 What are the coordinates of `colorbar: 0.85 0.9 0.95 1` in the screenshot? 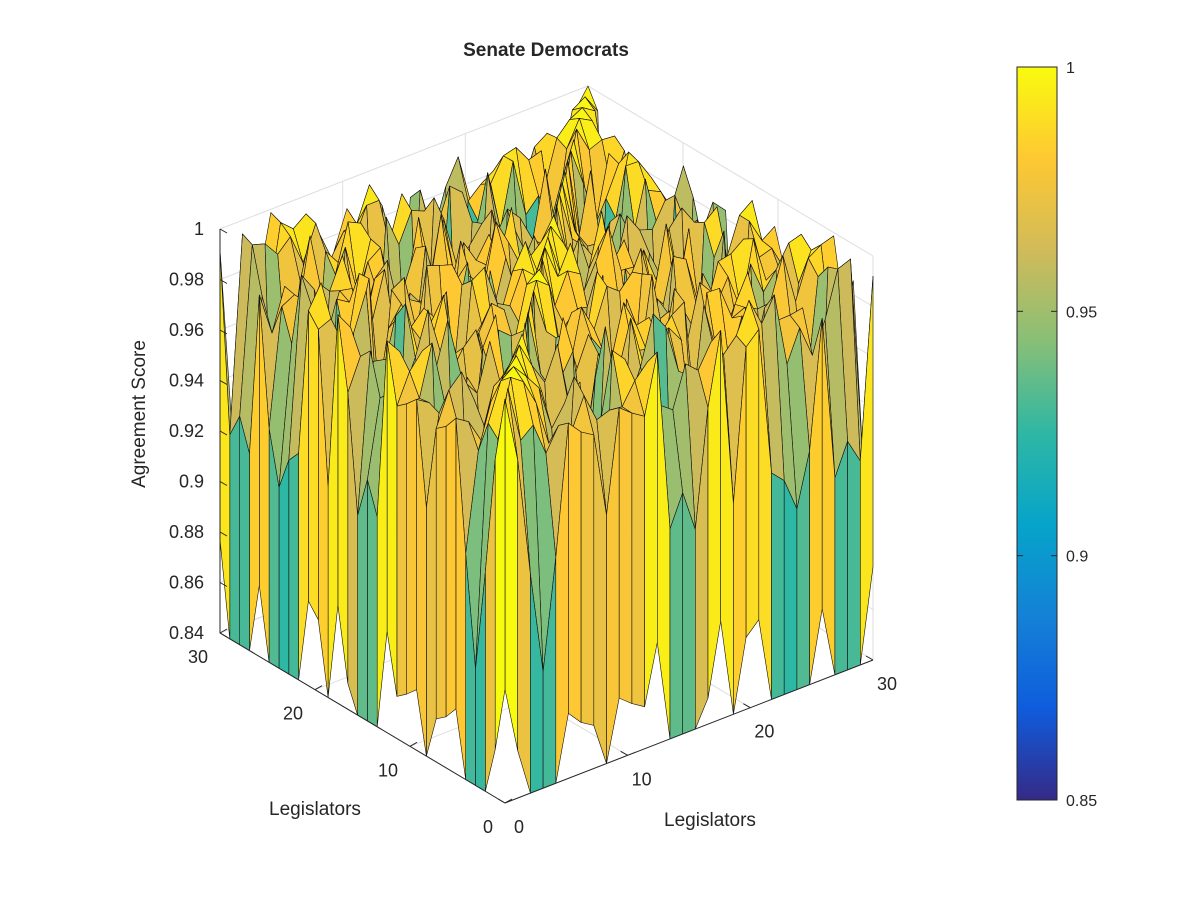 It's located at (1056, 435).